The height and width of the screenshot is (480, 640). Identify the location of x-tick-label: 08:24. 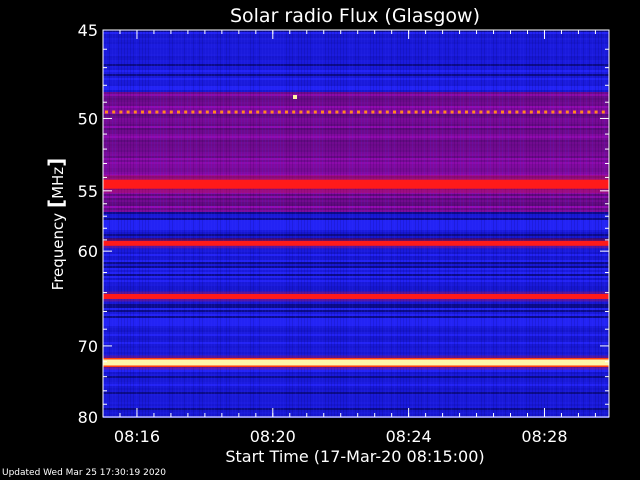
(409, 436).